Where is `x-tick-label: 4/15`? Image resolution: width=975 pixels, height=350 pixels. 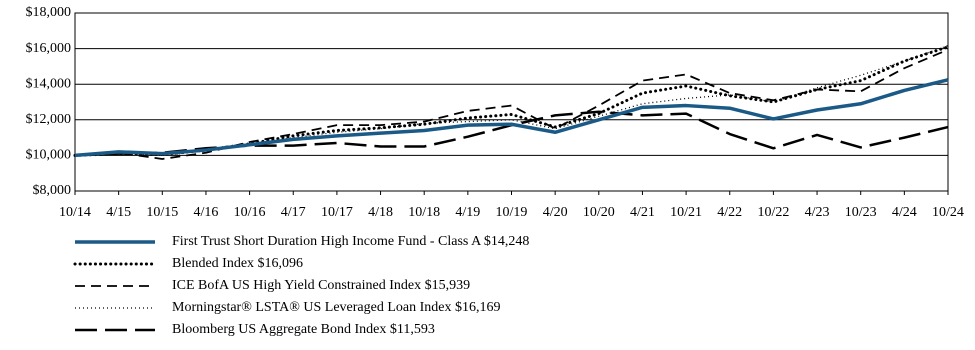 x-tick-label: 4/15 is located at coordinates (118, 212).